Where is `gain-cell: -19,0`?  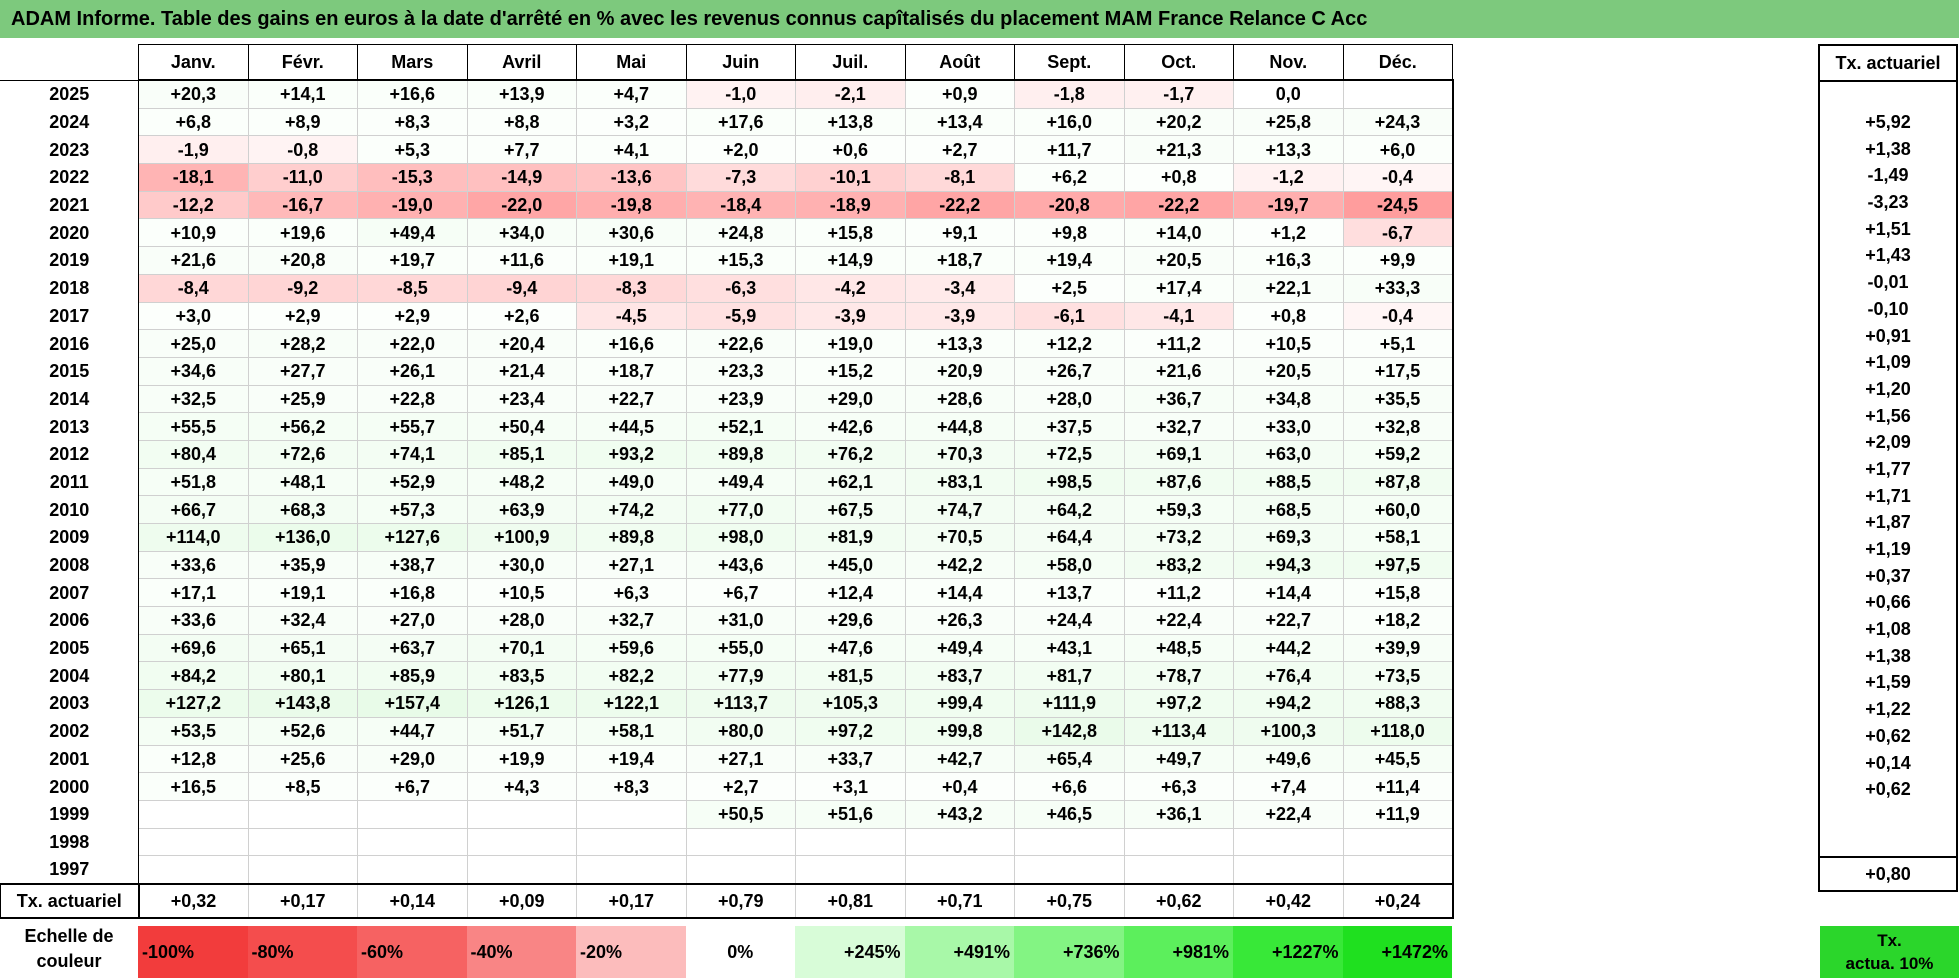 gain-cell: -19,0 is located at coordinates (412, 205).